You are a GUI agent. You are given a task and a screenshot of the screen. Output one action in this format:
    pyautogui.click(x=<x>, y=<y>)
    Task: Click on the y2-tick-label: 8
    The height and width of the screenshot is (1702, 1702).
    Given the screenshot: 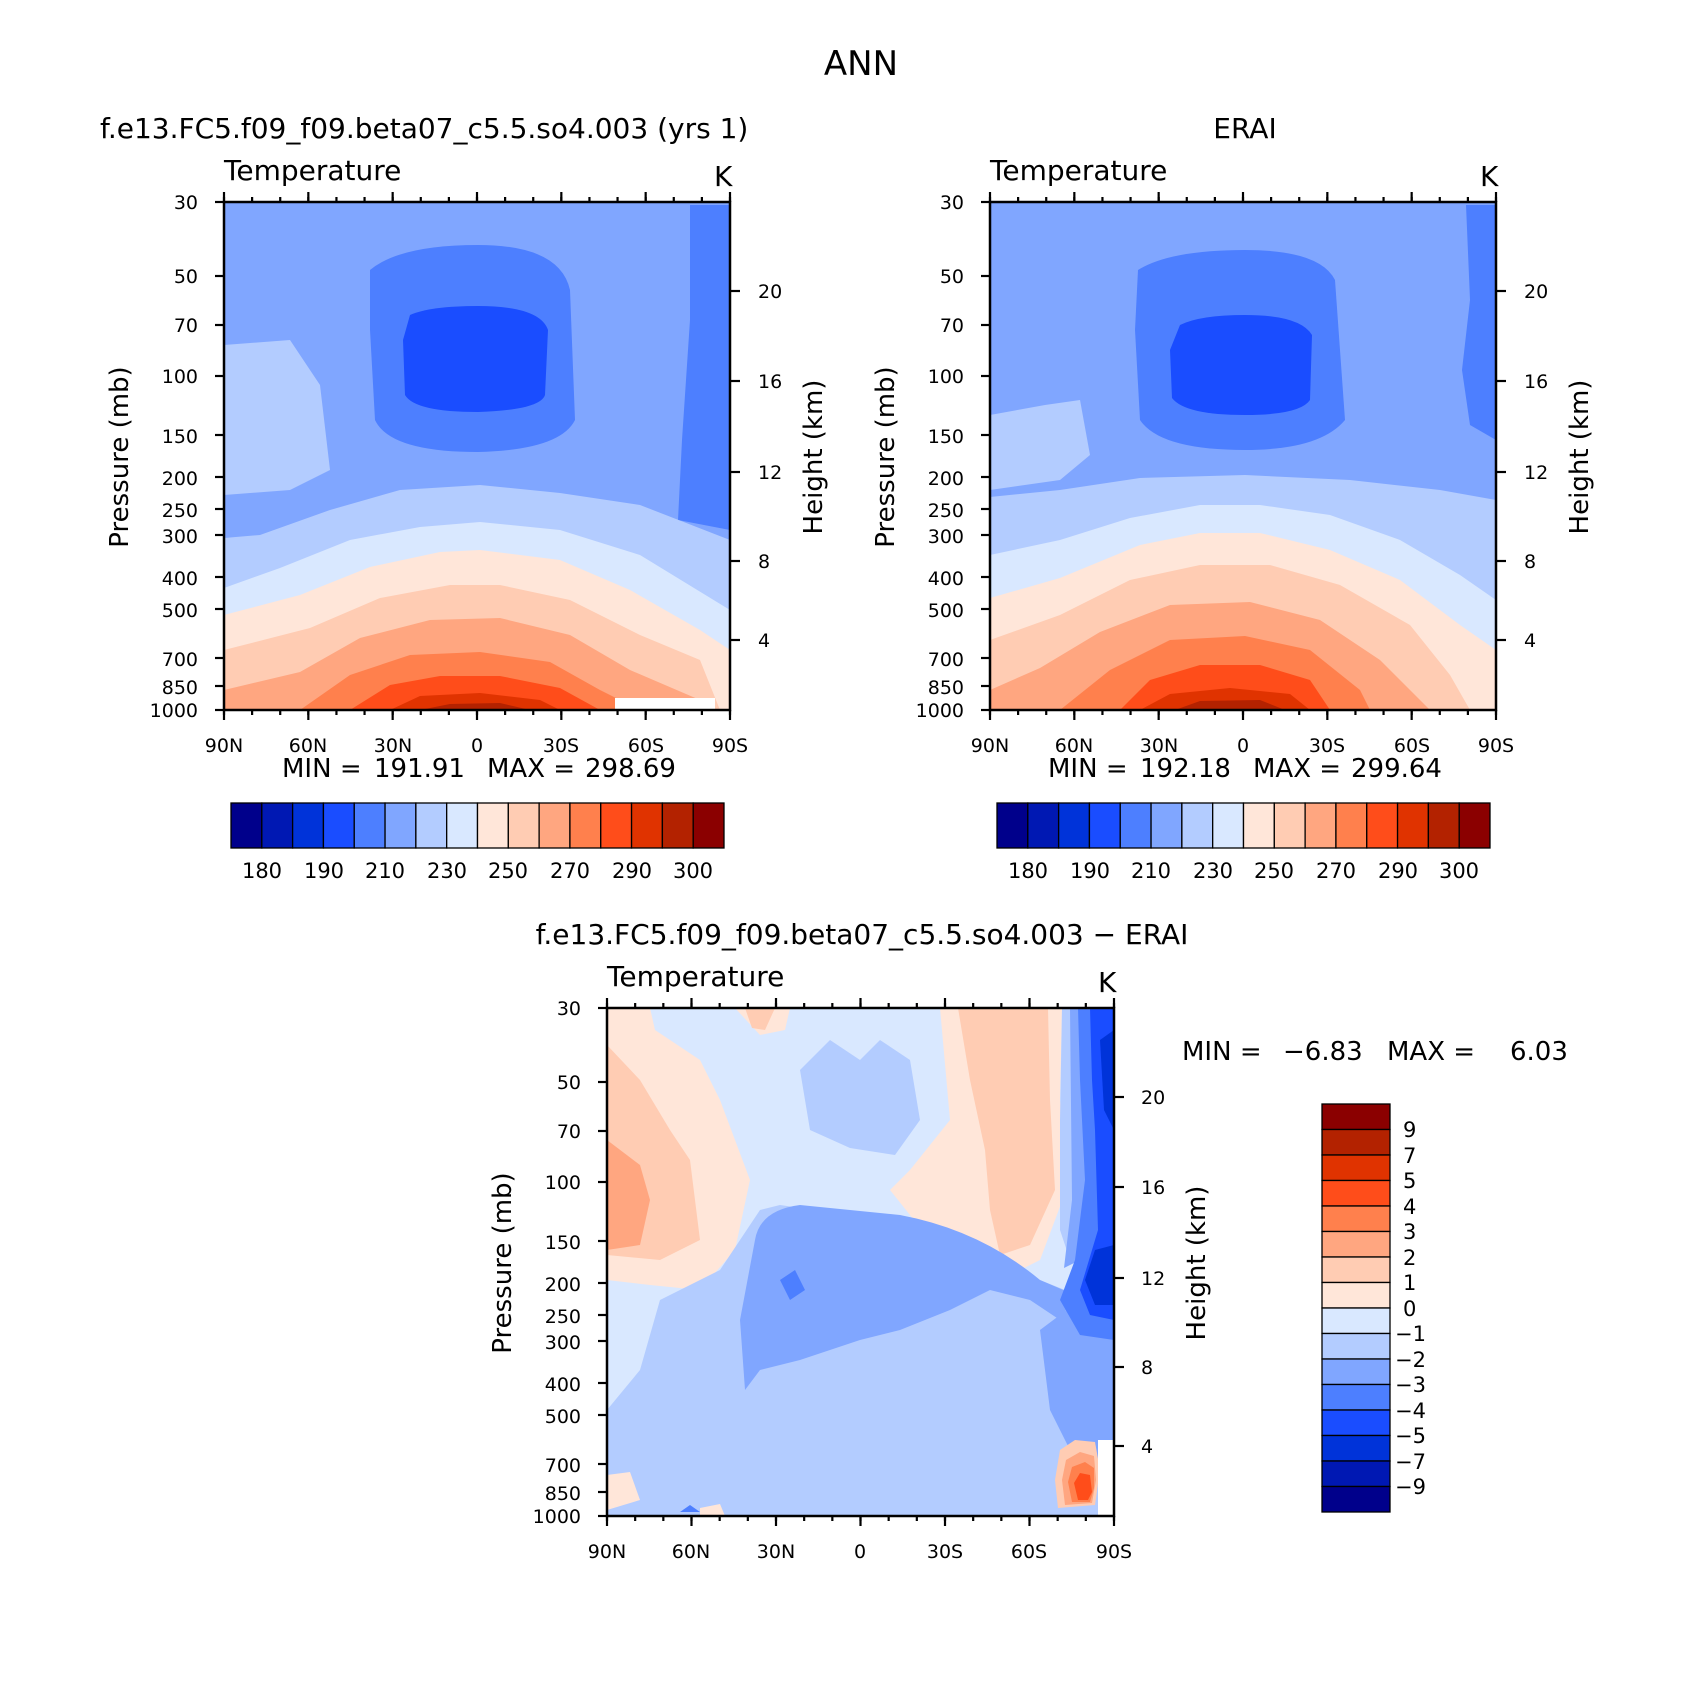 What is the action you would take?
    pyautogui.click(x=764, y=562)
    